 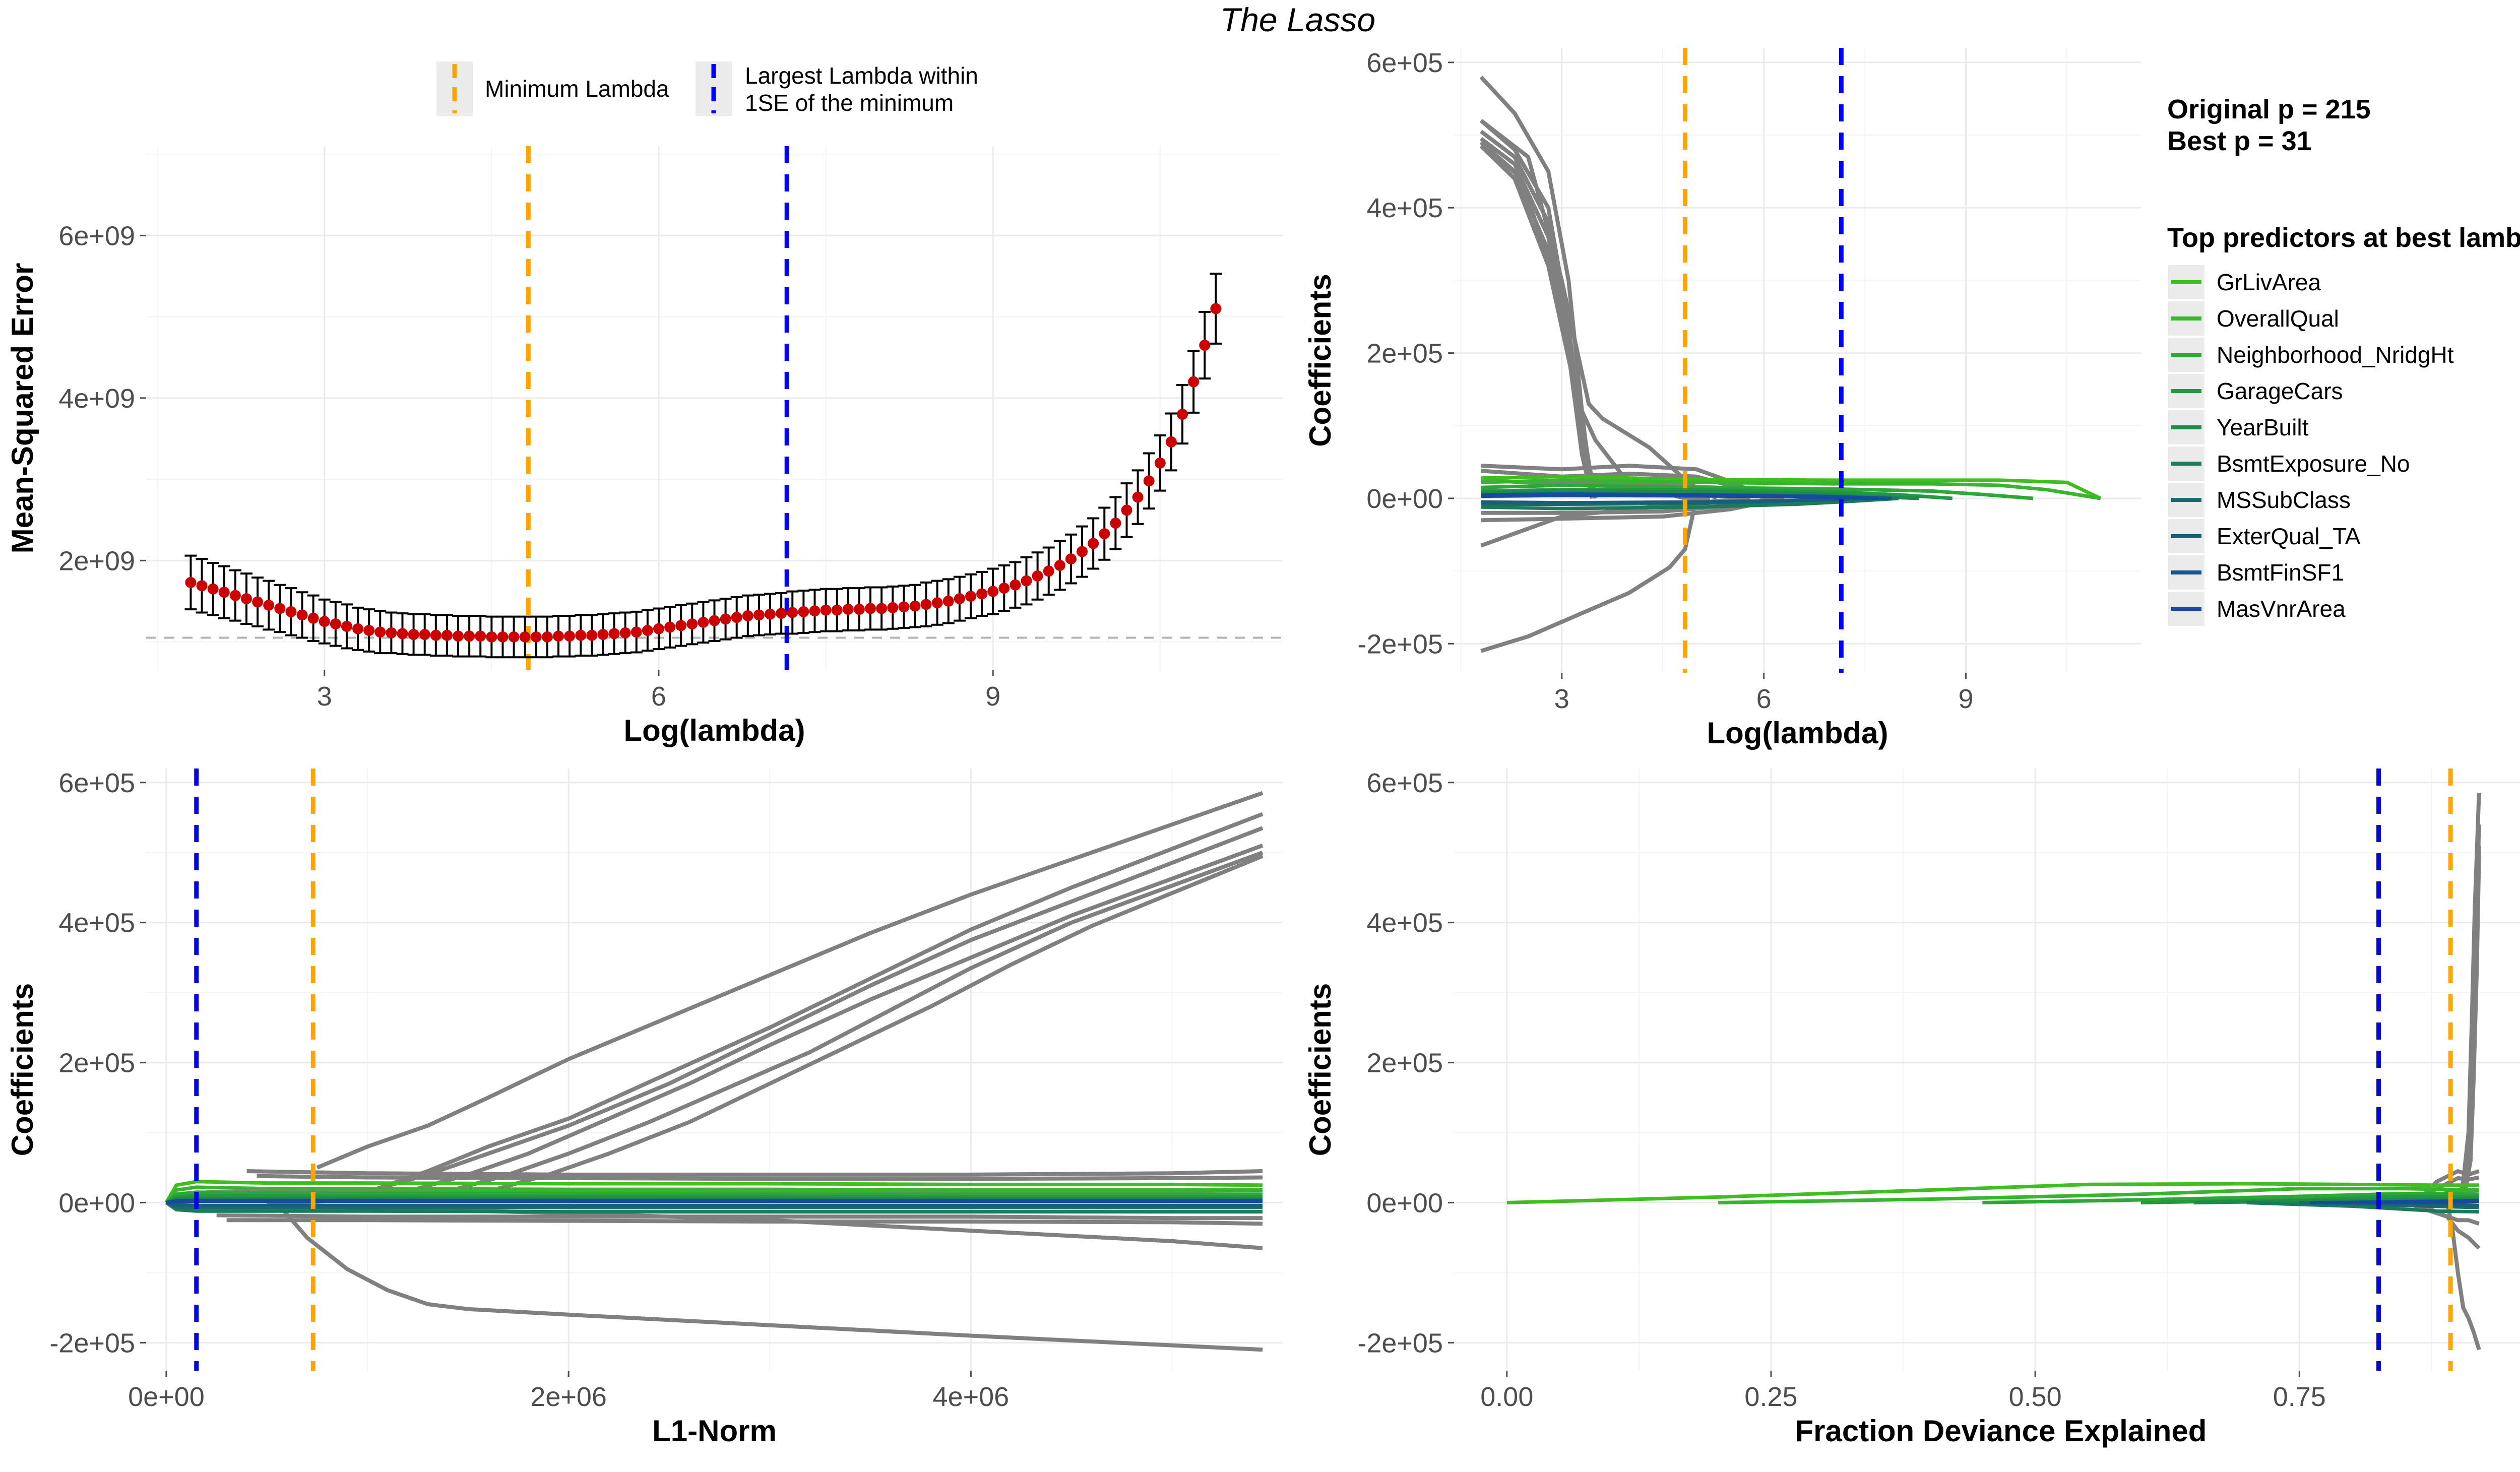 What do you see at coordinates (2269, 282) in the screenshot?
I see `legend-label-0: GrLivArea` at bounding box center [2269, 282].